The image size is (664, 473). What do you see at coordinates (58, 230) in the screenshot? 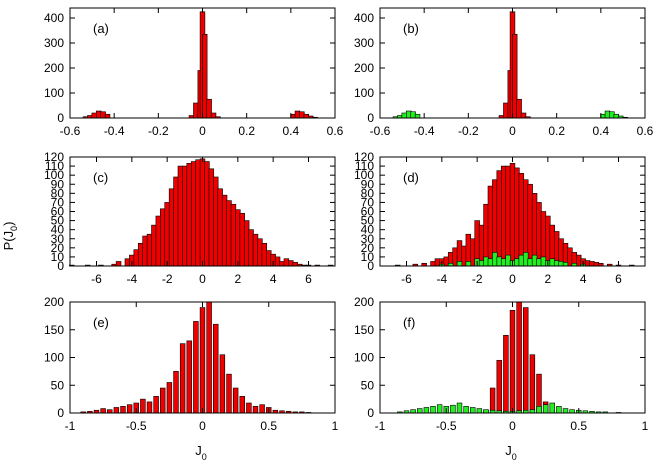
I see `y-tick-label: 40` at bounding box center [58, 230].